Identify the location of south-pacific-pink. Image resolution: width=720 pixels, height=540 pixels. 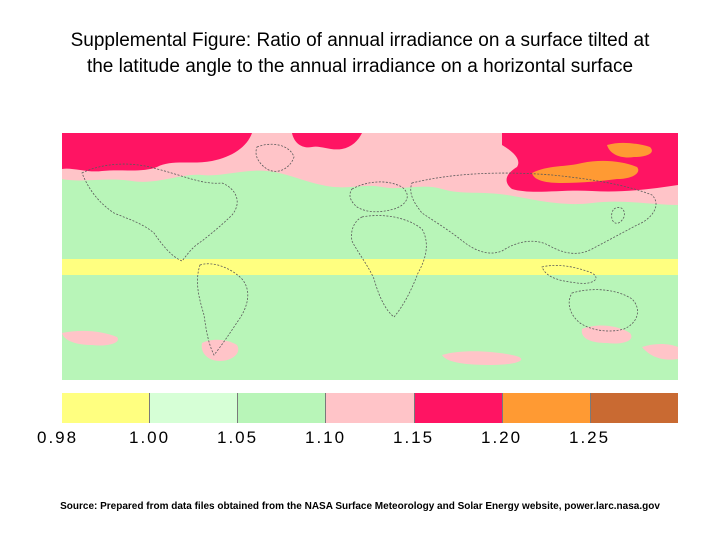
(660, 352).